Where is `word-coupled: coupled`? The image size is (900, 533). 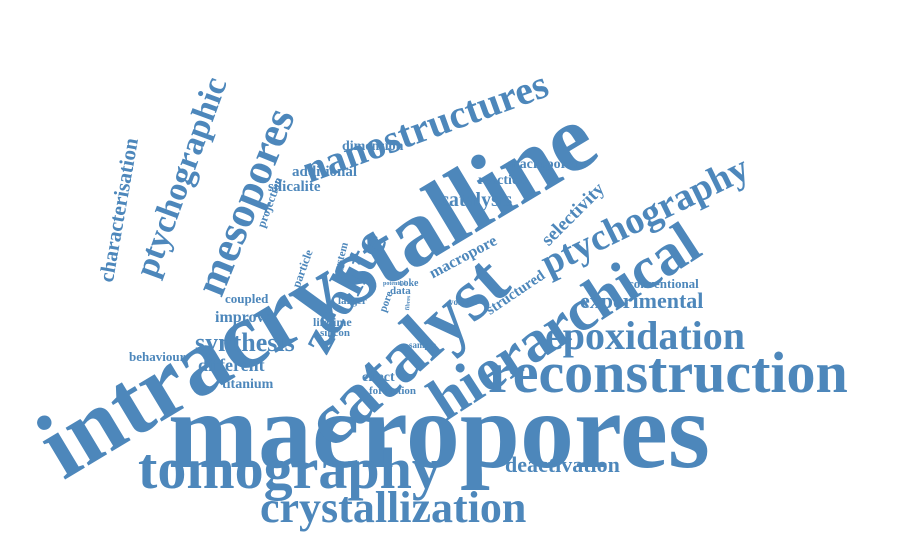
word-coupled: coupled is located at coordinates (247, 298).